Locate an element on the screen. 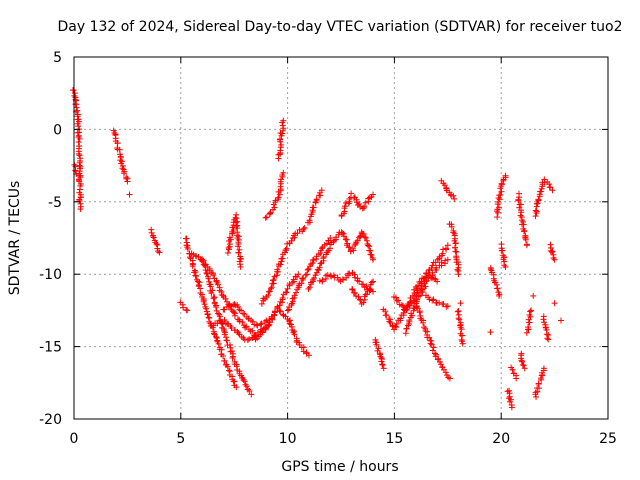  x-tick-label: 10 is located at coordinates (288, 439).